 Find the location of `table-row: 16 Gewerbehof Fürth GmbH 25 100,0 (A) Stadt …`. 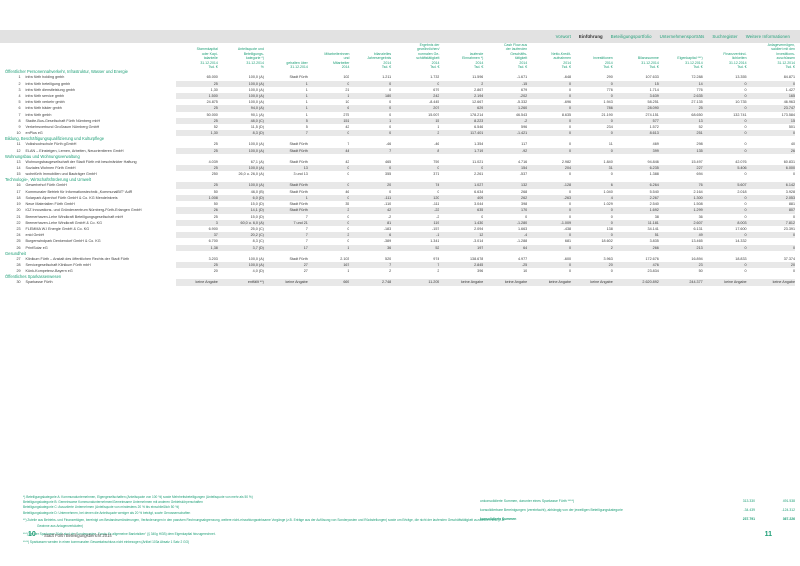

table-row: 16 Gewerbehof Fürth GmbH 25 100,0 (A) Stadt … is located at coordinates (400, 185).